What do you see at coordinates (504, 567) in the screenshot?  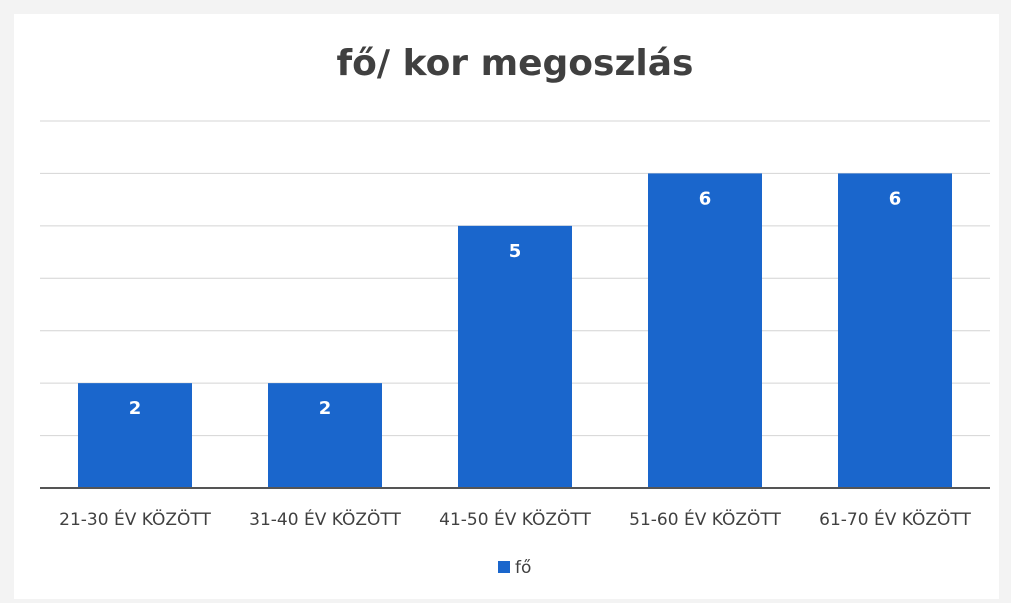 I see `legend-swatch` at bounding box center [504, 567].